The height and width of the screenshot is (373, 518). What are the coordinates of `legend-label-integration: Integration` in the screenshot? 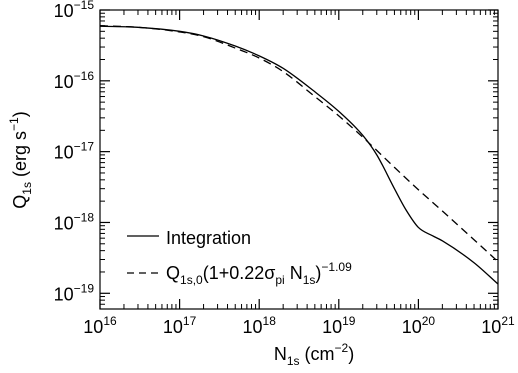 It's located at (208, 238).